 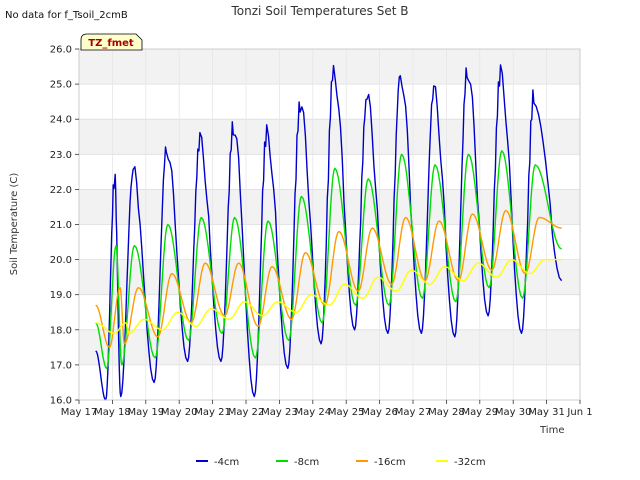 What do you see at coordinates (61, 401) in the screenshot?
I see `y-tick-label: 16.0` at bounding box center [61, 401].